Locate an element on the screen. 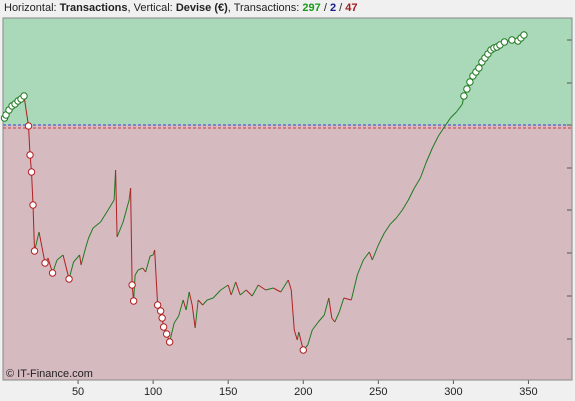  count: 297 is located at coordinates (311, 8).